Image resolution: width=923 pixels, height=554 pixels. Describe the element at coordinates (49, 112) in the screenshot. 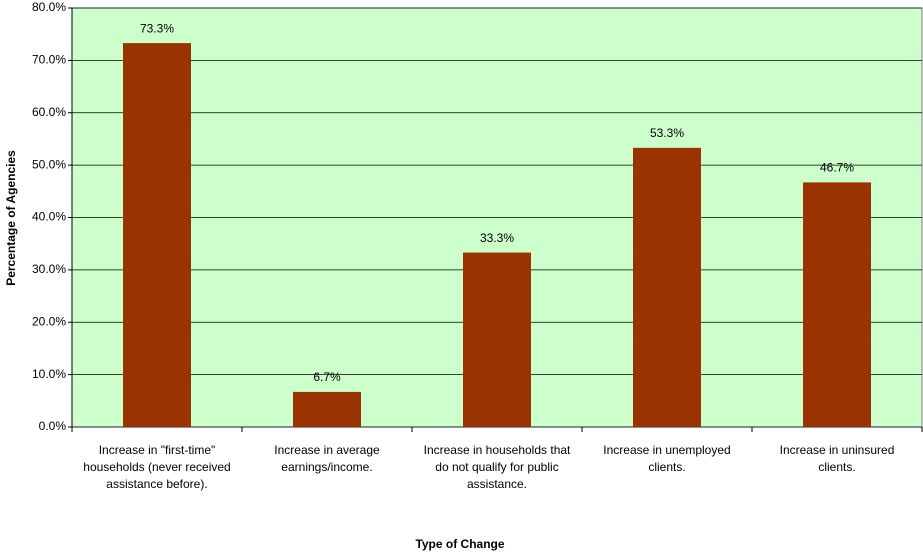

I see `y-tick-label: 60.0%` at that location.